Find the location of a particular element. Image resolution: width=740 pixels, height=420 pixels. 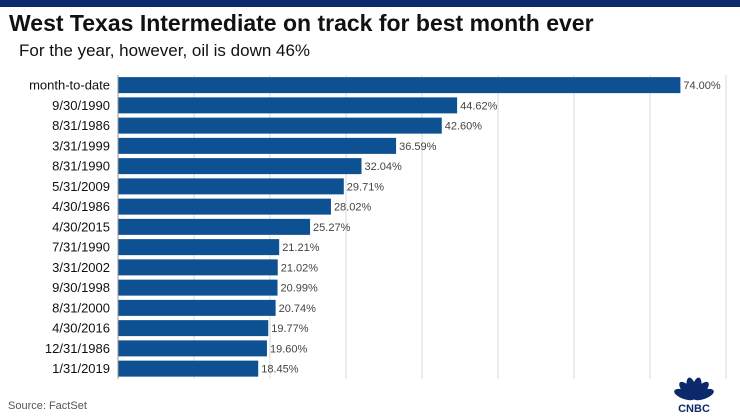

value-label: 28.02% is located at coordinates (353, 208).